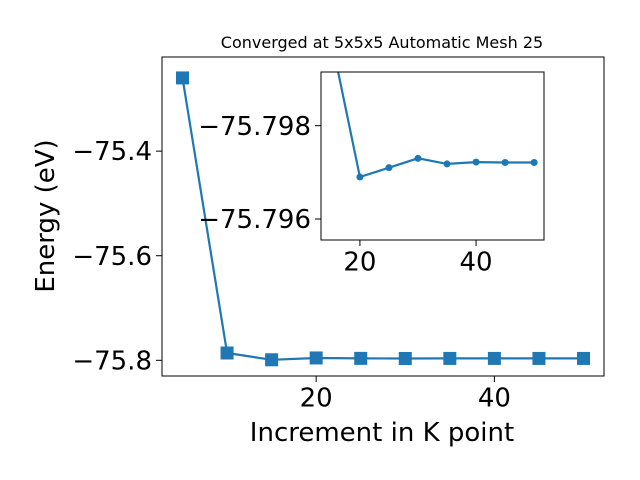  I want to click on inset-y-axis-ticks: −75.798 −75.796, so click(259, 173).